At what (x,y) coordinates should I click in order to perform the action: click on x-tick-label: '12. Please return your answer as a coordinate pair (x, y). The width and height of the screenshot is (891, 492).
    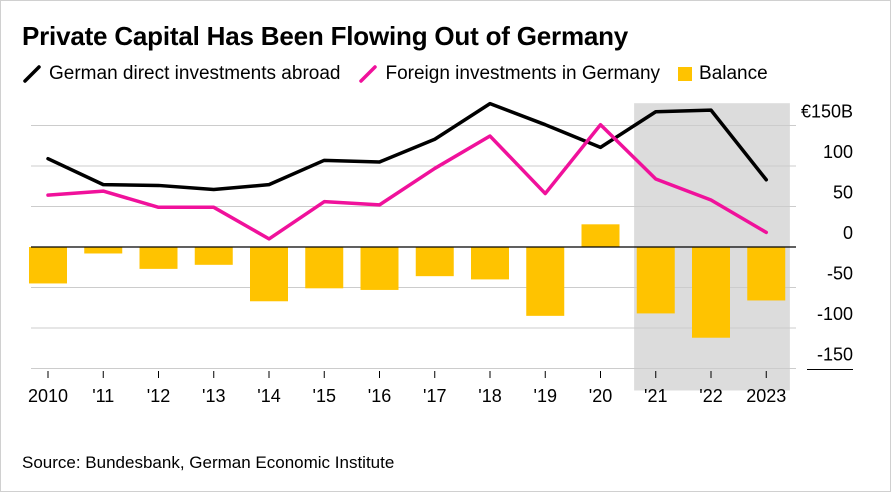
    Looking at the image, I should click on (158, 396).